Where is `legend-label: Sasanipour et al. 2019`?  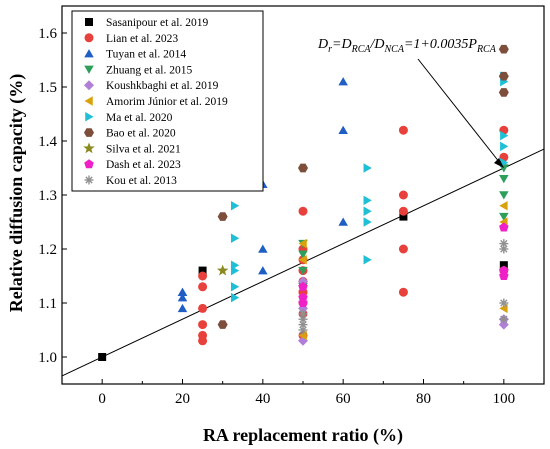
legend-label: Sasanipour et al. 2019 is located at coordinates (157, 23).